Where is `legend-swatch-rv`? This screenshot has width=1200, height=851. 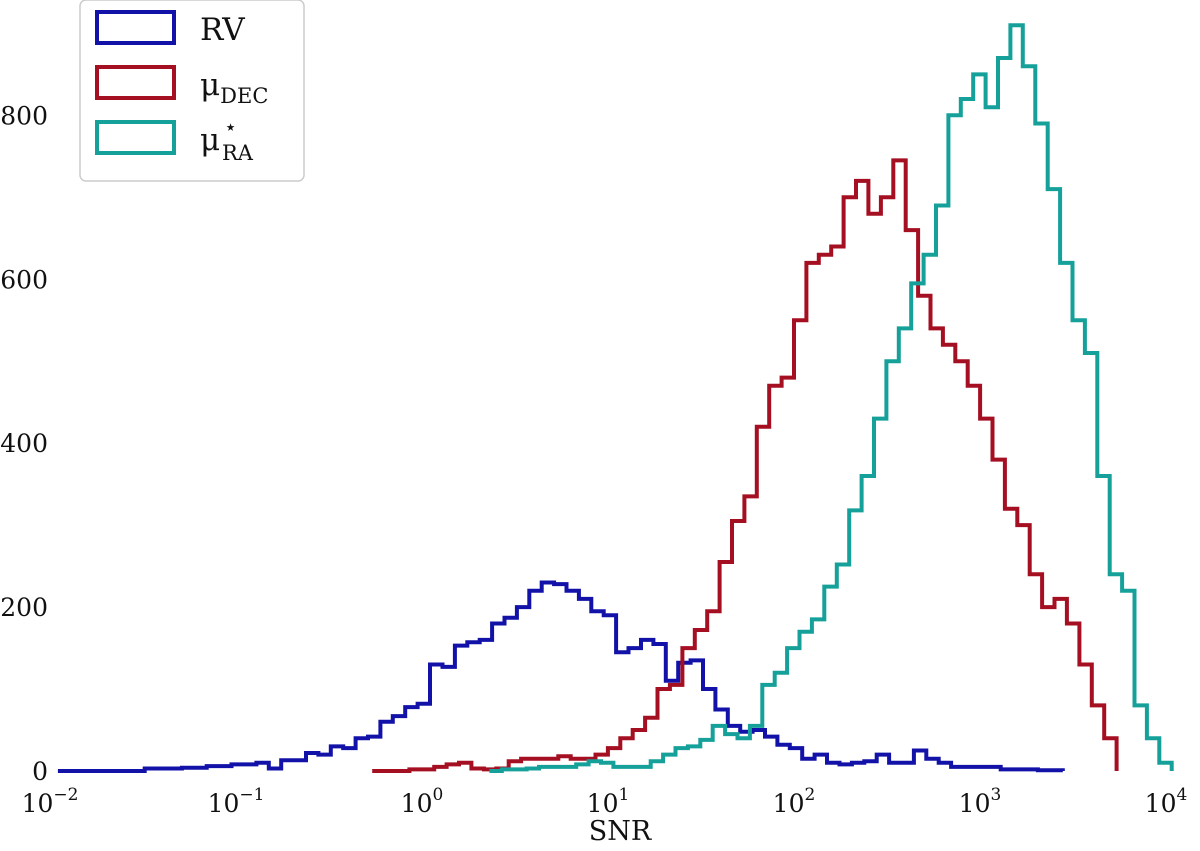
legend-swatch-rv is located at coordinates (135, 27).